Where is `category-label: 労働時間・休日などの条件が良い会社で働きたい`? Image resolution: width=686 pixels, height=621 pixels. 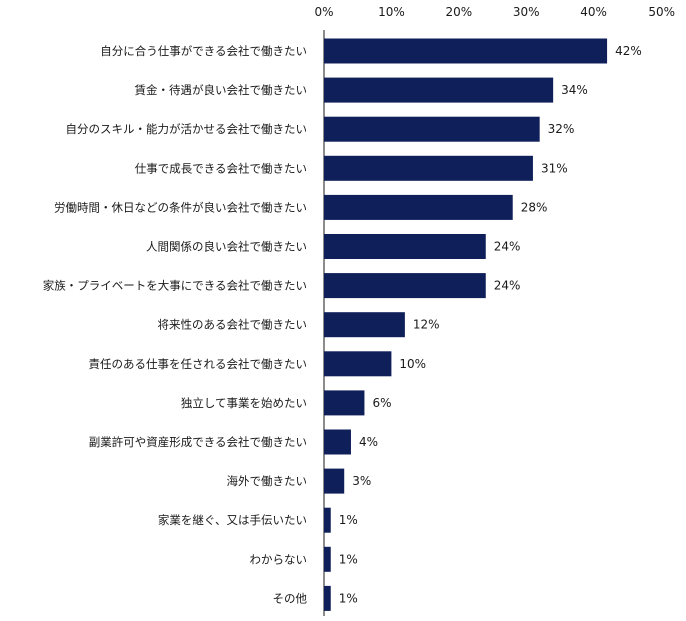 category-label: 労働時間・休日などの条件が良い会社で働きたい is located at coordinates (180, 207).